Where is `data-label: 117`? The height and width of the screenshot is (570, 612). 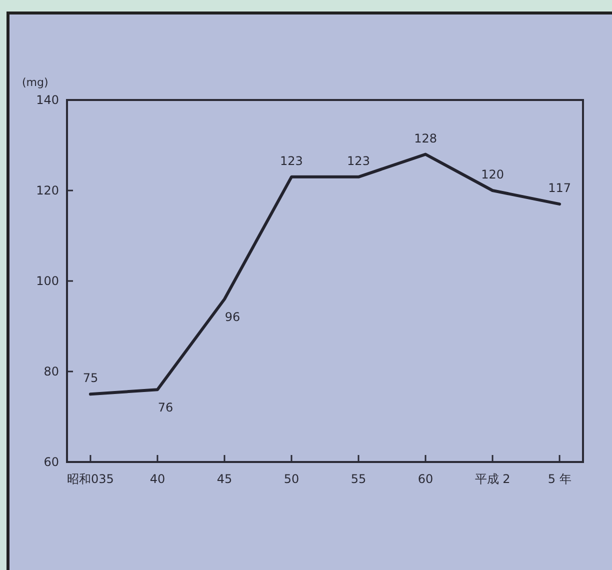
data-label: 117 is located at coordinates (559, 188).